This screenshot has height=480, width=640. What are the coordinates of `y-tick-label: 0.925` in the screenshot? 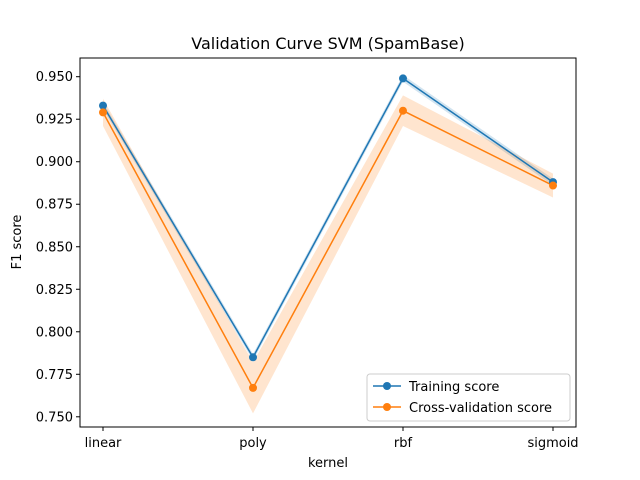 It's located at (54, 120).